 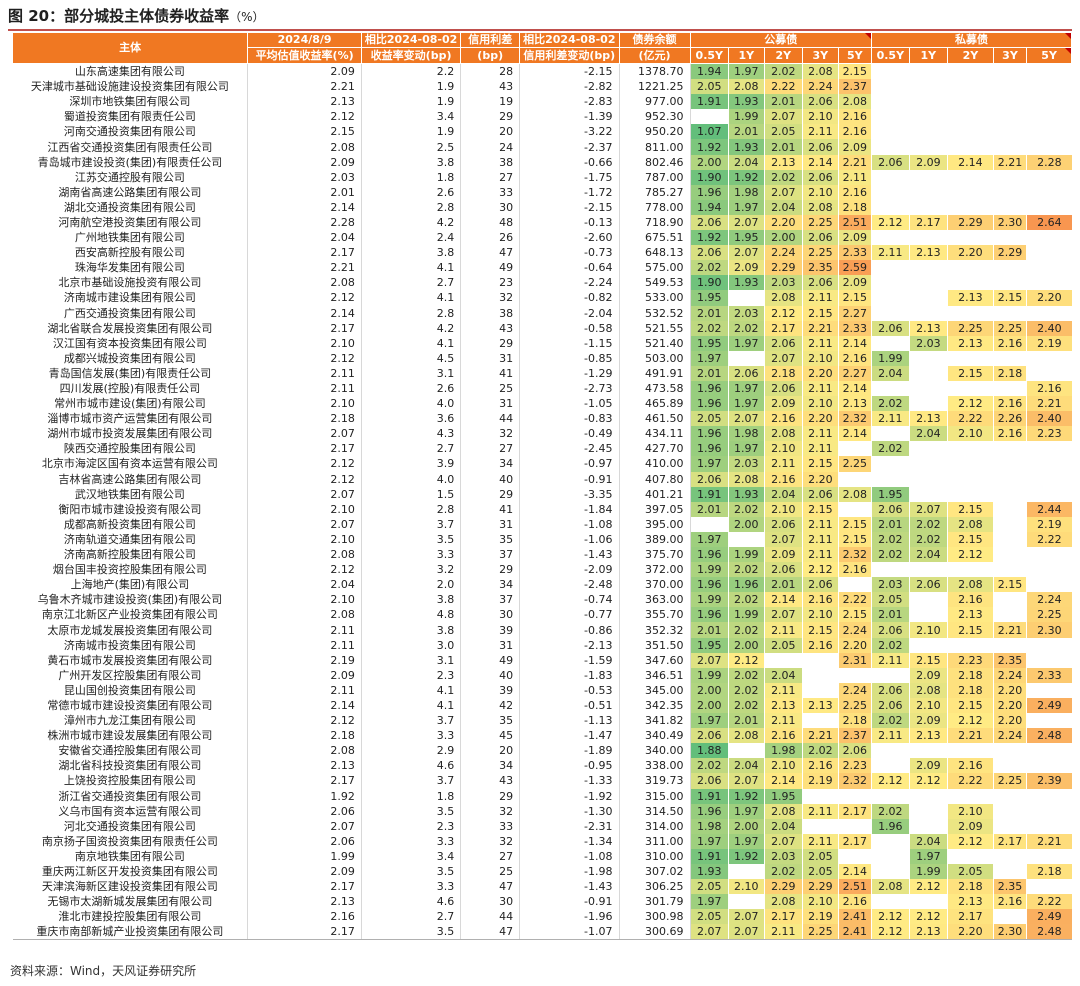 I want to click on figure-title: 图 20：部分城投主体债券收益率（%）, so click(x=136, y=16).